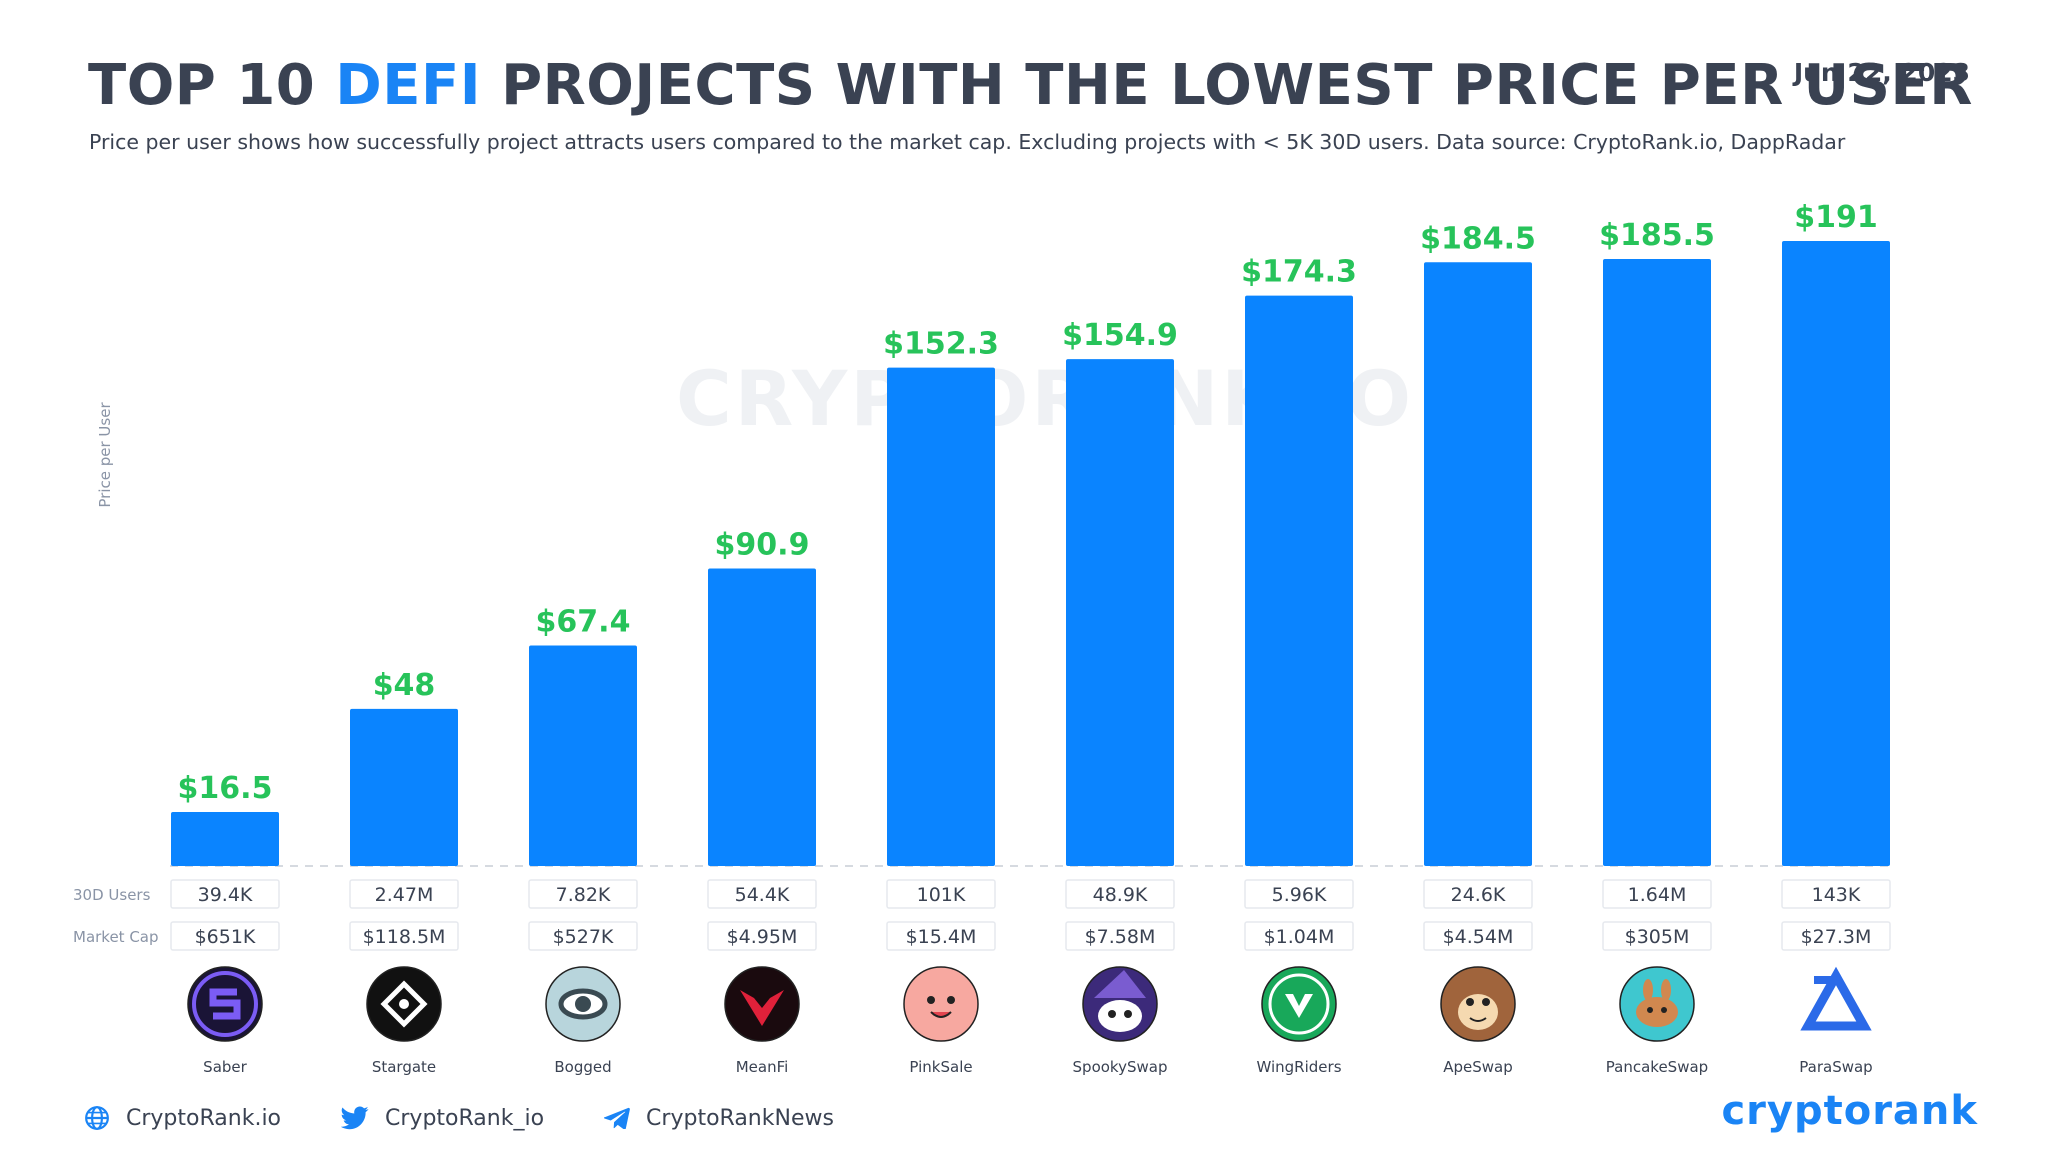  What do you see at coordinates (225, 788) in the screenshot?
I see `value-label-saber: $16.5` at bounding box center [225, 788].